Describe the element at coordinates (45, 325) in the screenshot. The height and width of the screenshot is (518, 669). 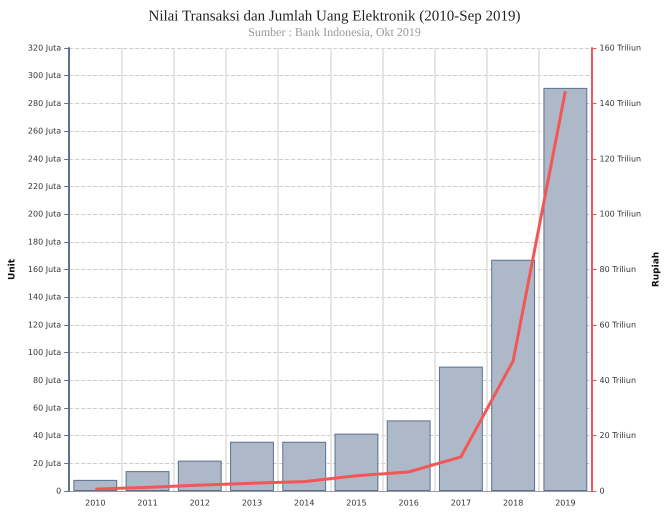
I see `y-tick-label: 120 Juta` at that location.